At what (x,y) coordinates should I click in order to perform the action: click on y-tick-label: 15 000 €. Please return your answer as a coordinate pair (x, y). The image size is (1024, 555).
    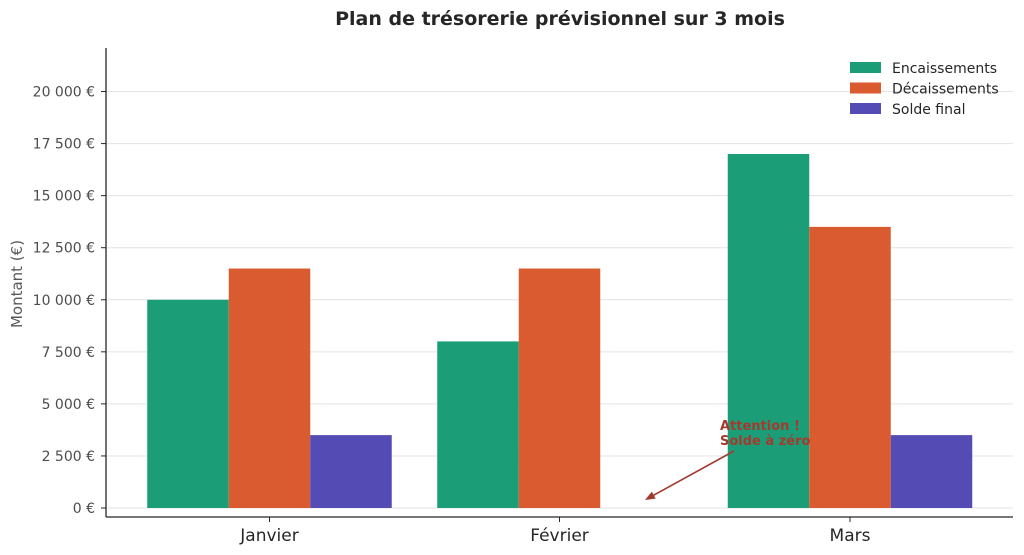
    Looking at the image, I should click on (64, 197).